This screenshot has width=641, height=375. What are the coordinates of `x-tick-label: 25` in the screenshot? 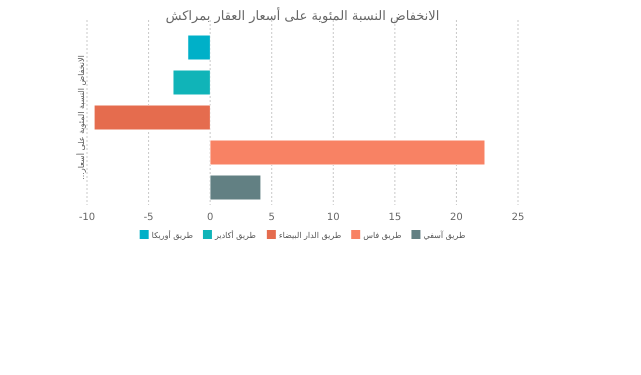 It's located at (518, 217).